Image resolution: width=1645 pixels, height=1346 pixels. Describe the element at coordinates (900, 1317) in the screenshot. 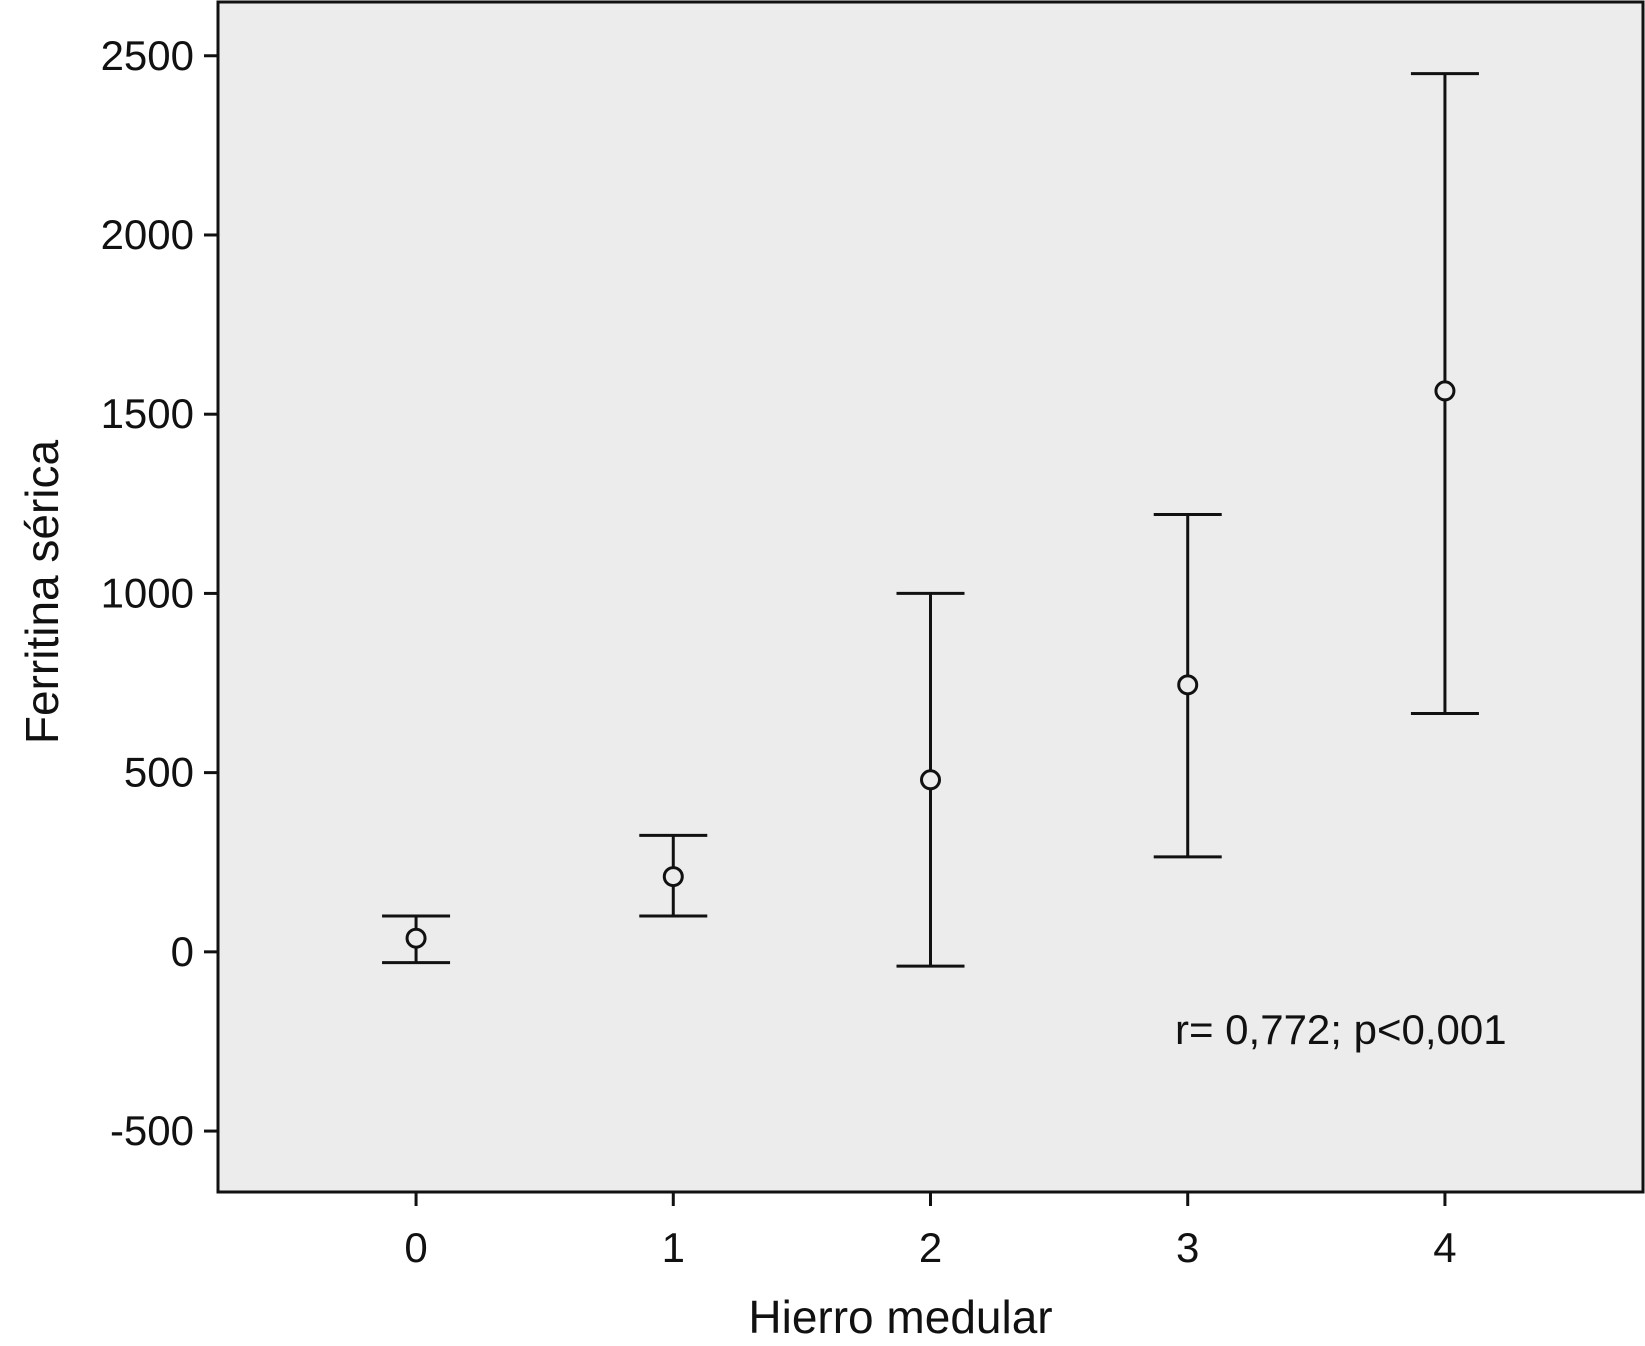

I see `x-axis-title: Hierro medular` at that location.